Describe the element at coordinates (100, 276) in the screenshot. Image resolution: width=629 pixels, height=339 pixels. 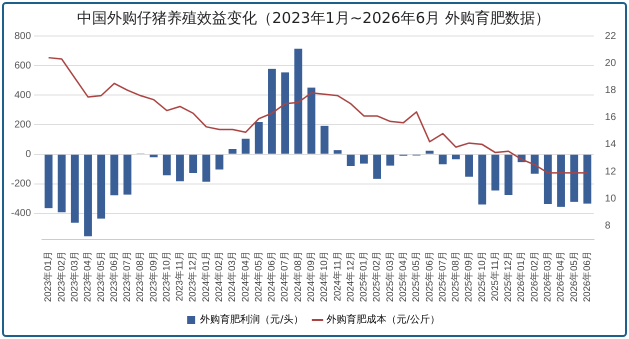
I see `x-tick-label: 2023年05月` at that location.